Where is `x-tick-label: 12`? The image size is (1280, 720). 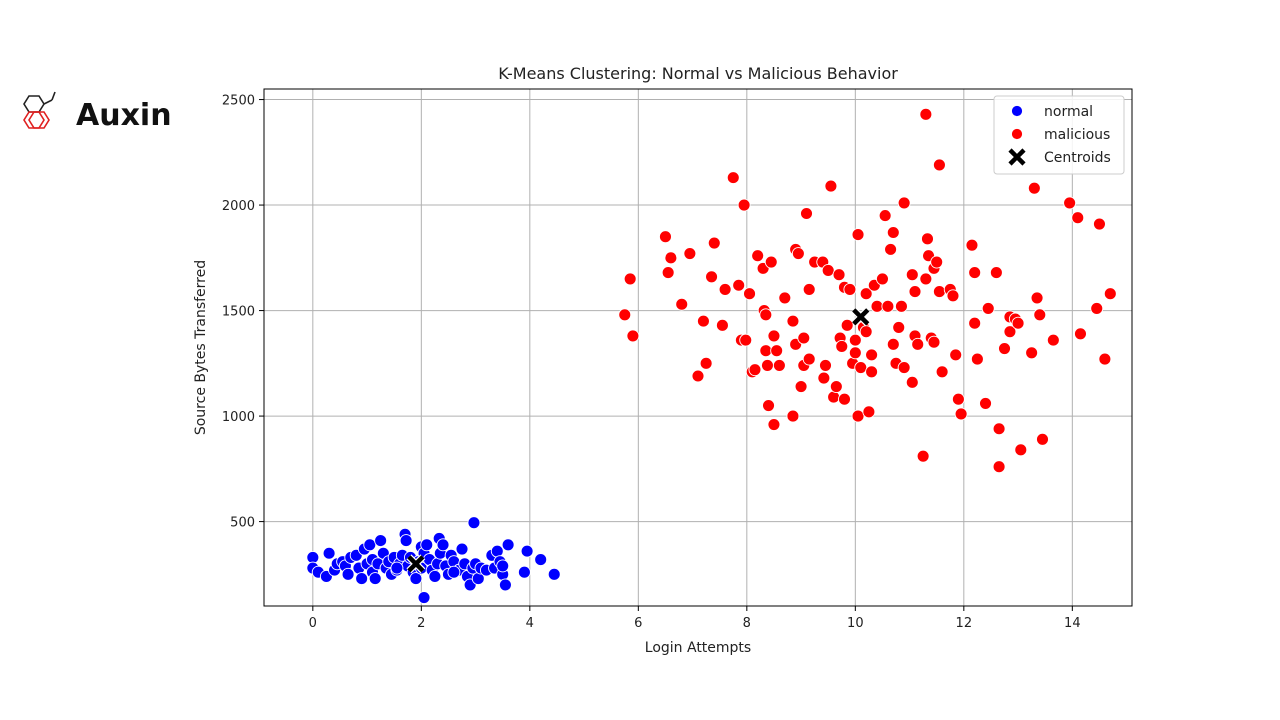
x-tick-label: 12 is located at coordinates (964, 623).